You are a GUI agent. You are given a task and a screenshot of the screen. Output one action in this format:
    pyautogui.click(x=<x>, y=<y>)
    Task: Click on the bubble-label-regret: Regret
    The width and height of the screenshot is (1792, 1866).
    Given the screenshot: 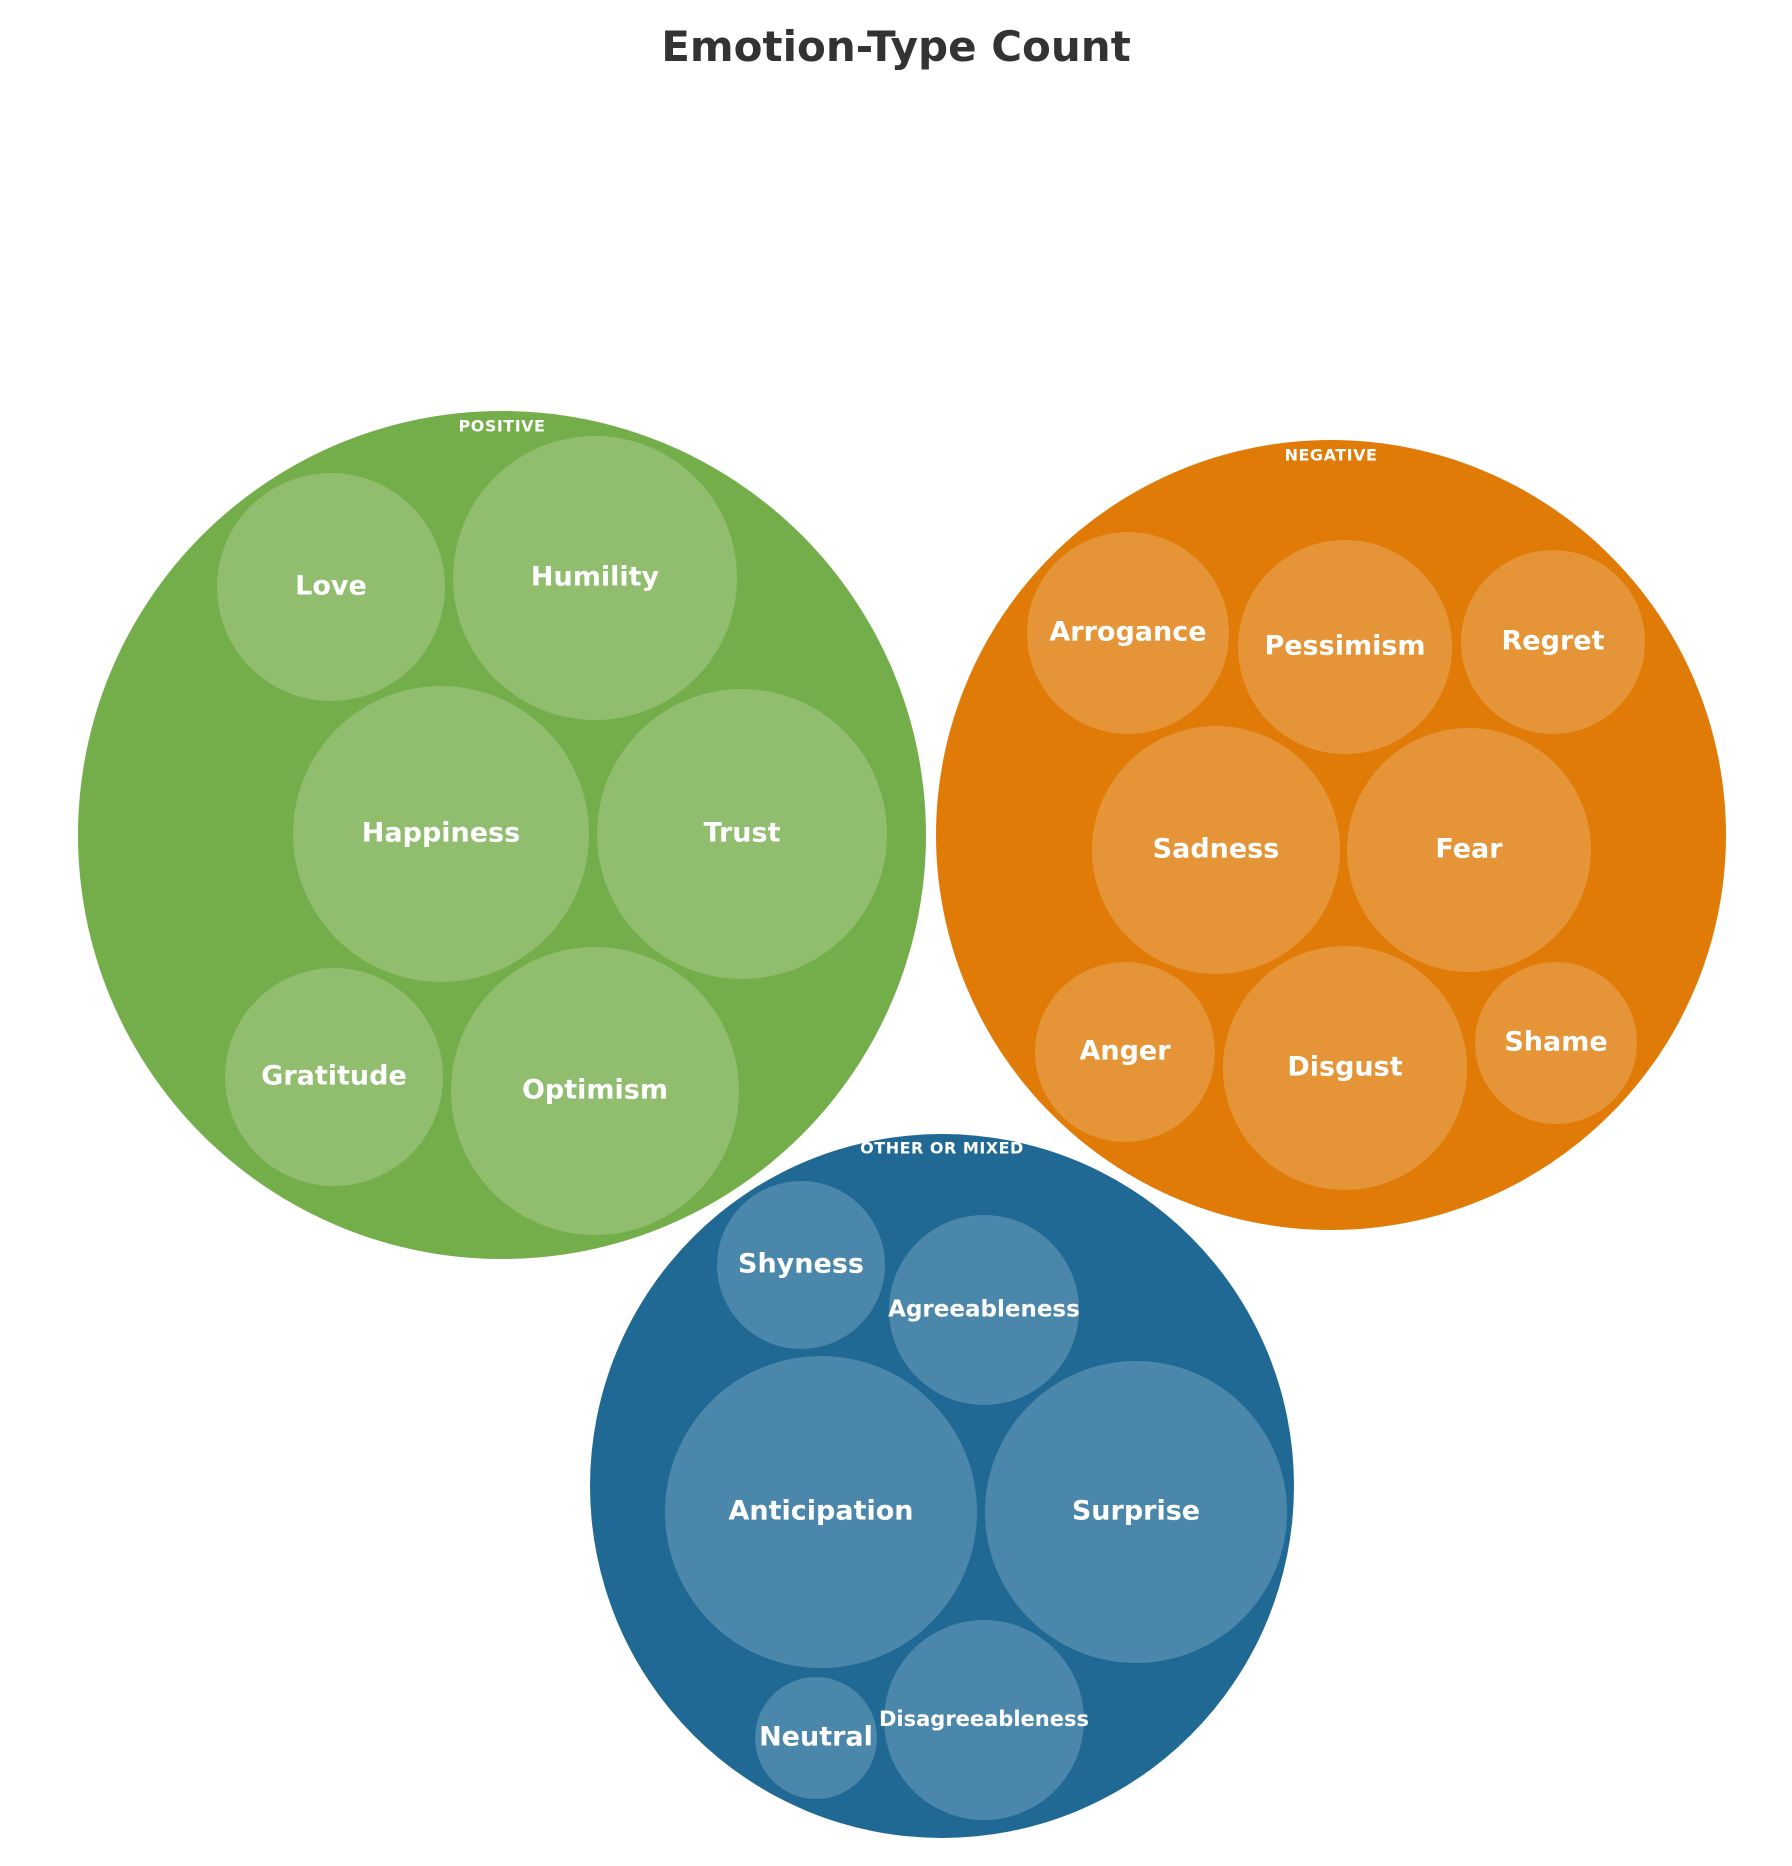 What is the action you would take?
    pyautogui.click(x=1553, y=641)
    